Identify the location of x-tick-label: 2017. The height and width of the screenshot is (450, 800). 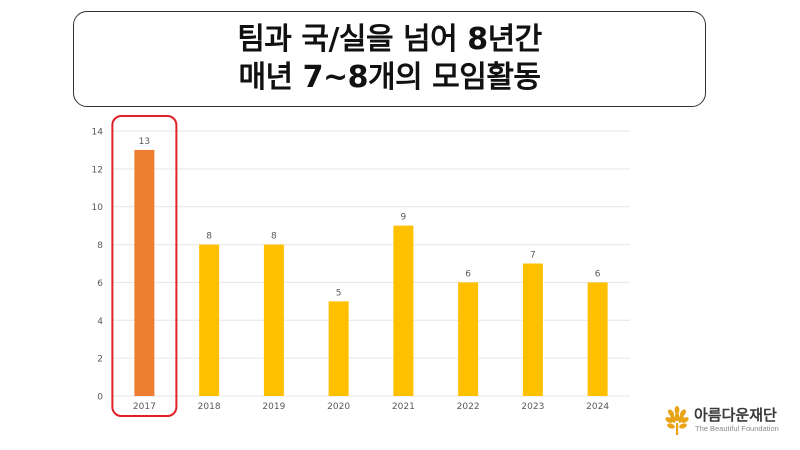
(144, 407).